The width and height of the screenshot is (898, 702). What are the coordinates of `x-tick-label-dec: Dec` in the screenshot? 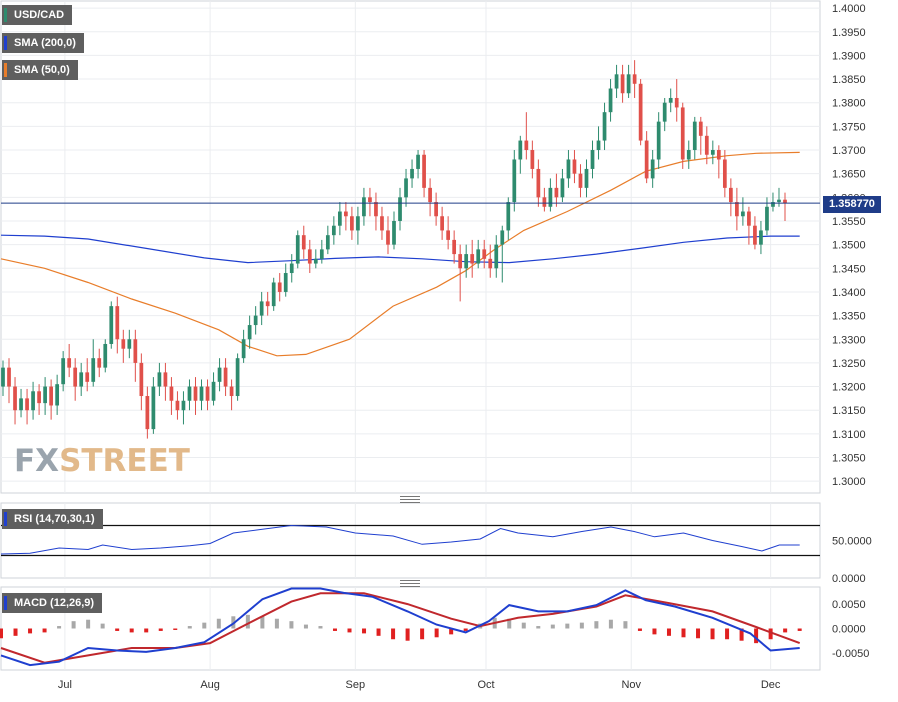 It's located at (771, 685).